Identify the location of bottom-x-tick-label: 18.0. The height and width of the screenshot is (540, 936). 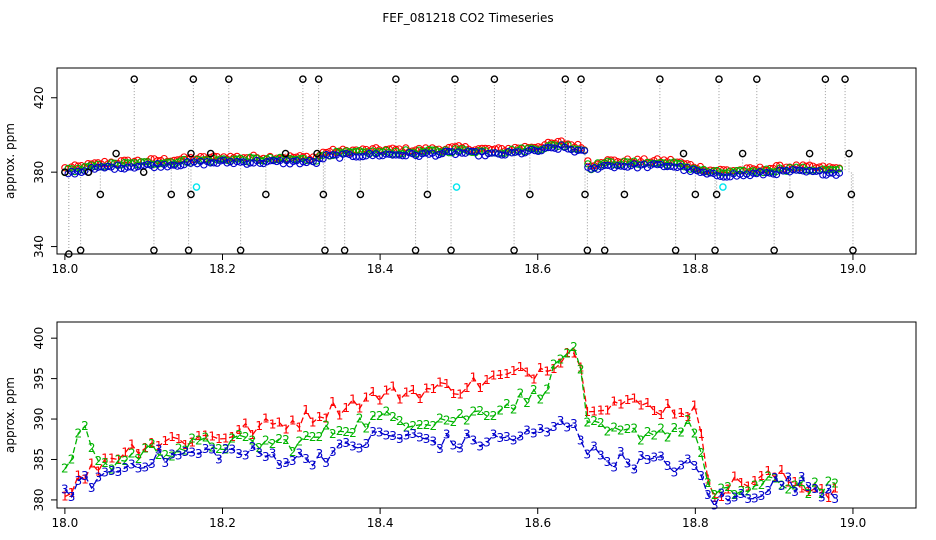
(65, 523).